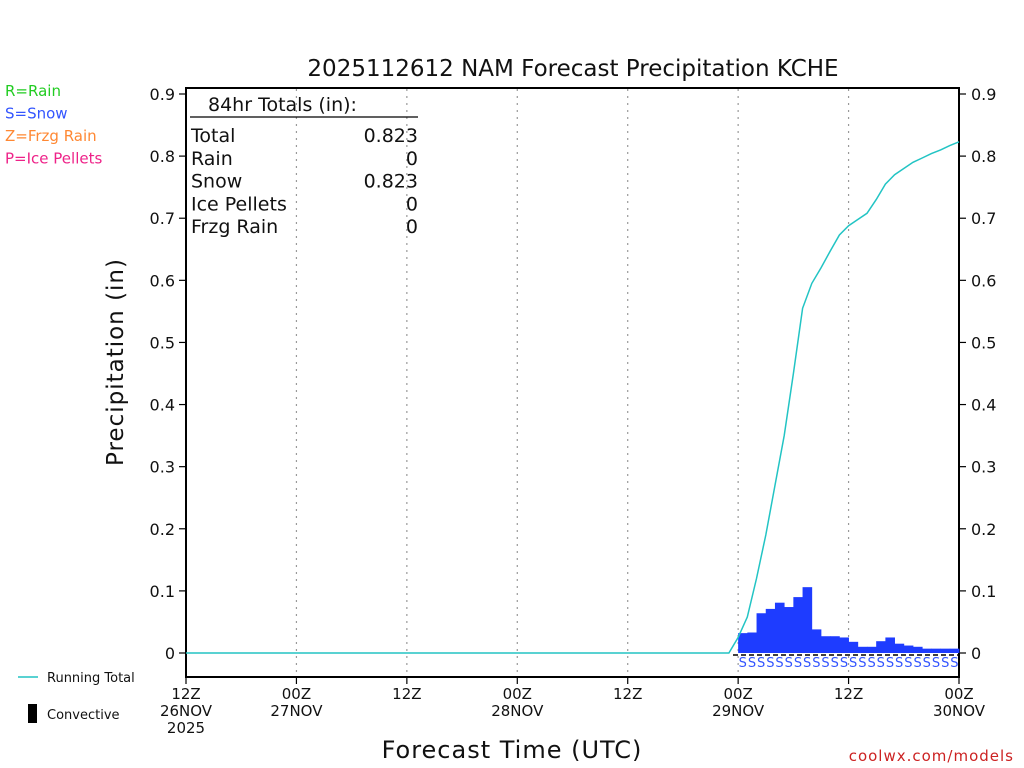 The height and width of the screenshot is (768, 1024). What do you see at coordinates (162, 218) in the screenshot?
I see `y-tick-label-left: 0.7` at bounding box center [162, 218].